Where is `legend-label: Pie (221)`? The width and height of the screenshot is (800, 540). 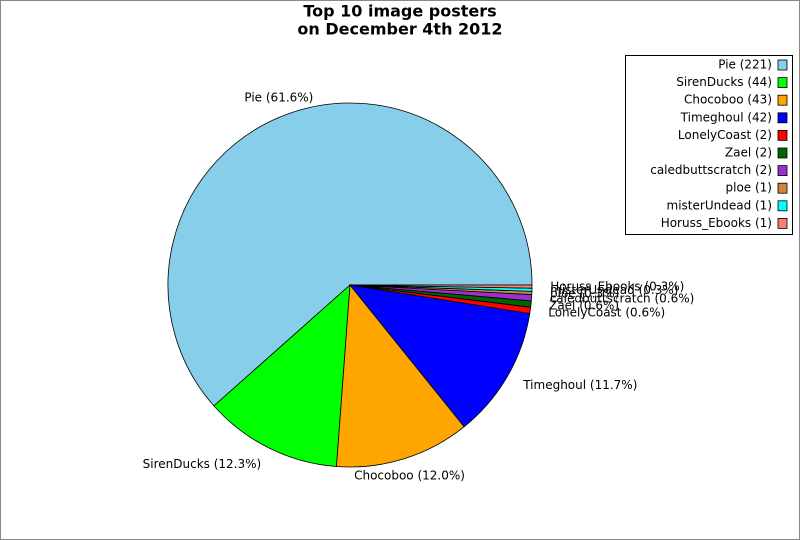 legend-label: Pie (221) is located at coordinates (745, 65).